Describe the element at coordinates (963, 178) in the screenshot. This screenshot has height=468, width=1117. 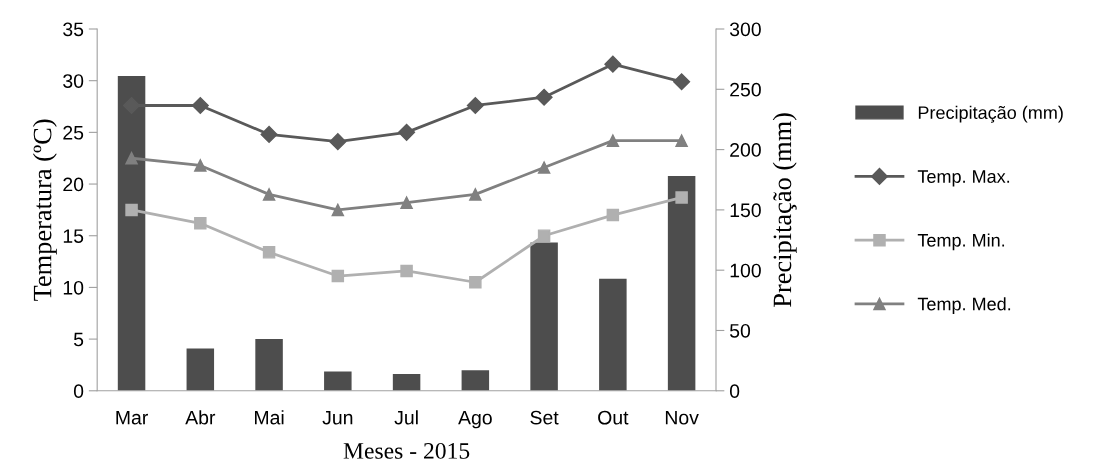
I see `legend-label: Temp. Max.` at that location.